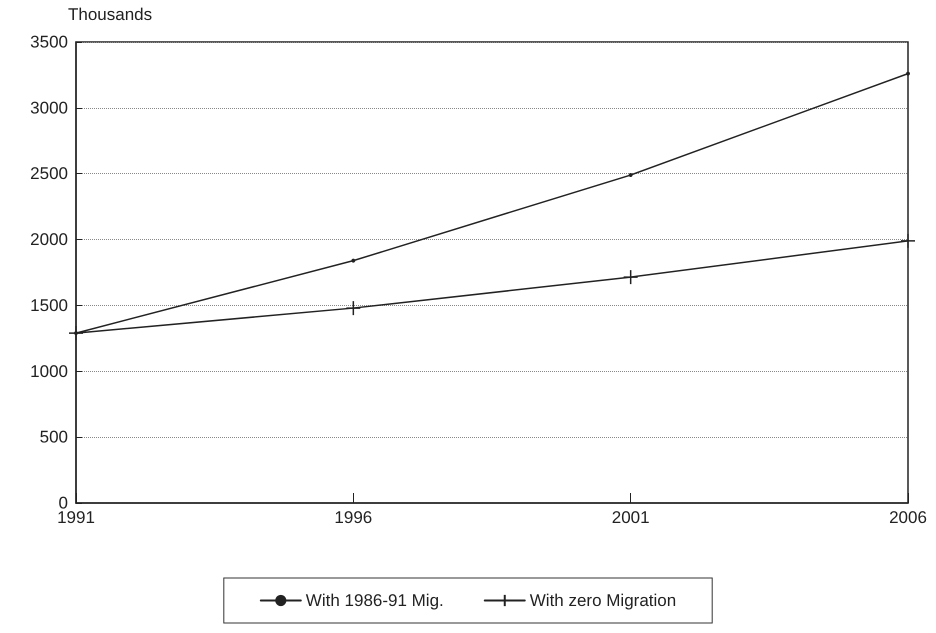 This screenshot has width=936, height=633. Describe the element at coordinates (353, 517) in the screenshot. I see `x-tick-label: 1996` at that location.